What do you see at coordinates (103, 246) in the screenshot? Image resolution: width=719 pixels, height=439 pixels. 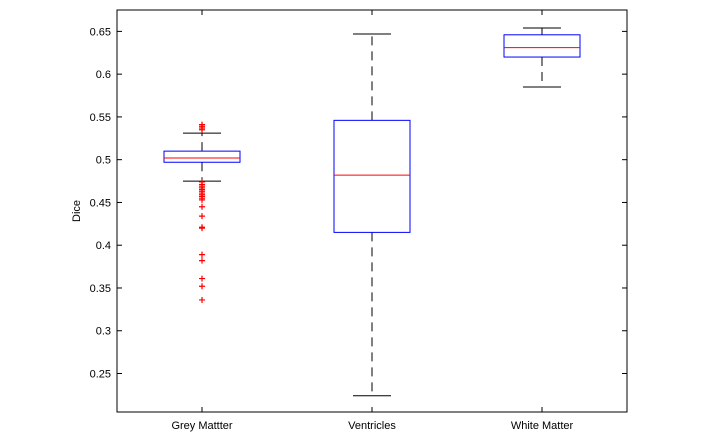 I see `y-tick-label: 0.4` at bounding box center [103, 246].